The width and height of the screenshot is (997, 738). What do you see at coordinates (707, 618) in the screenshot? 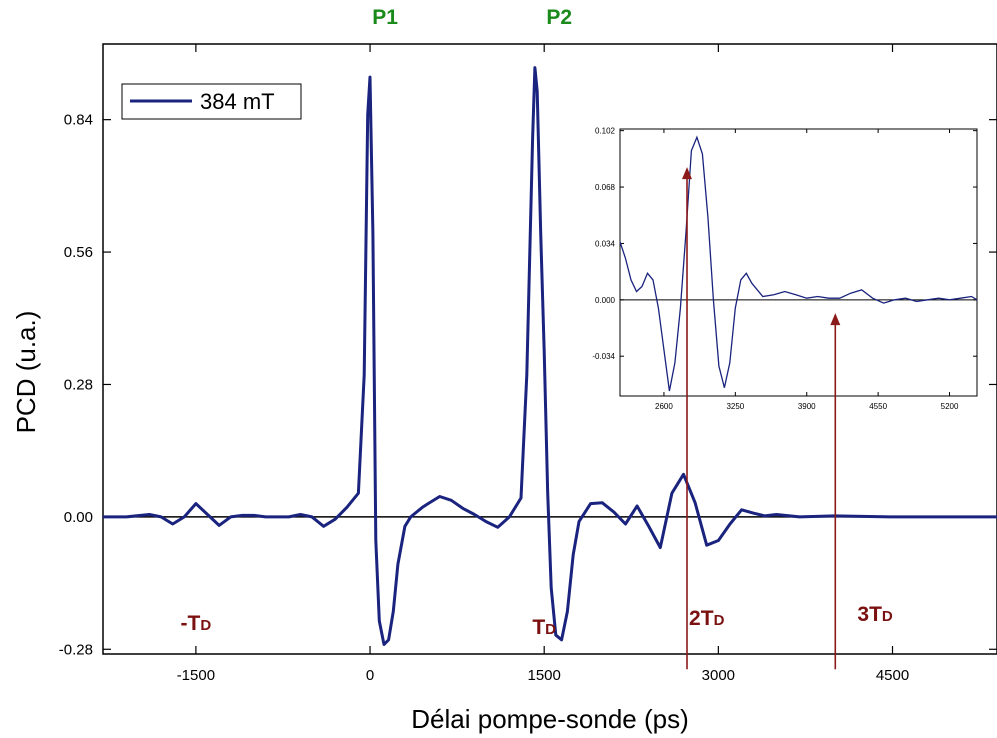
I see `period-label: 2TD` at bounding box center [707, 618].